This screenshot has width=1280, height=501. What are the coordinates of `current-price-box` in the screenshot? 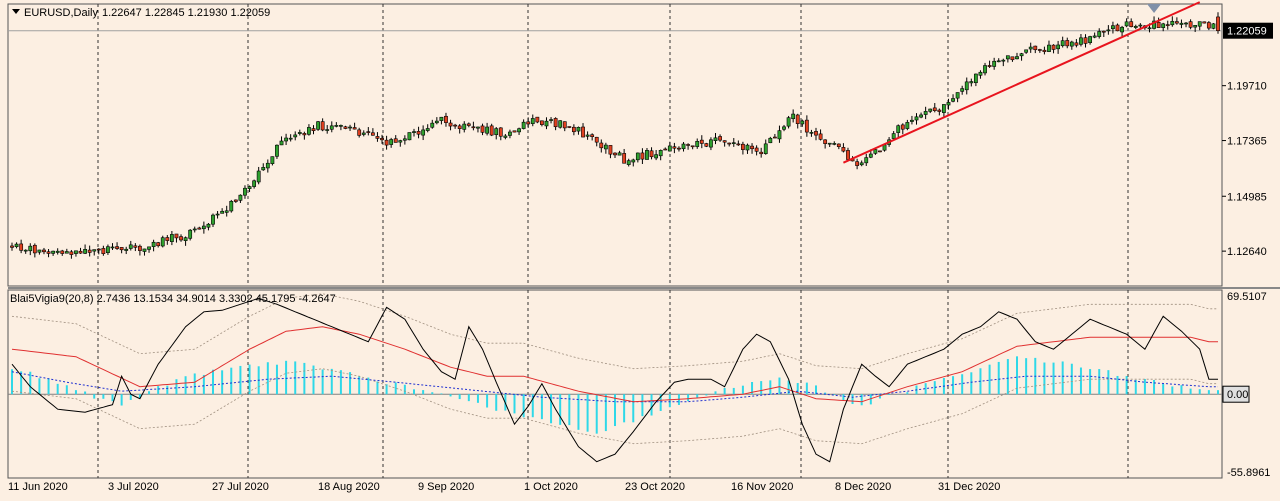 It's located at (1248, 30).